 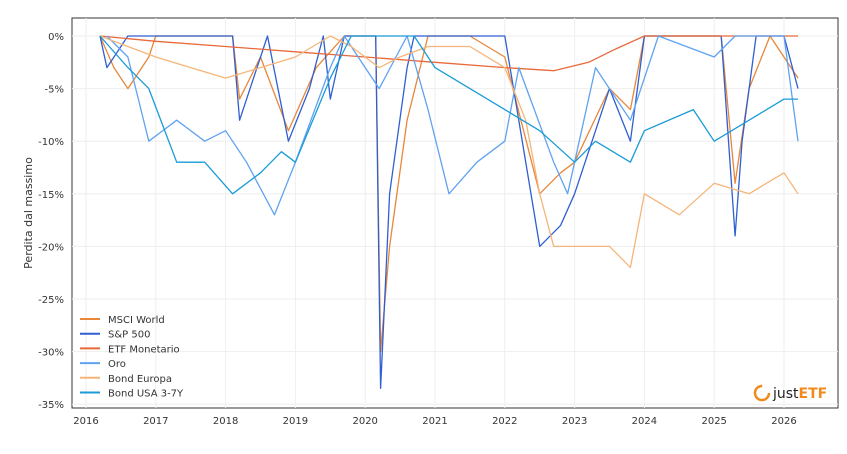 I want to click on x-tick-label: 2021, so click(x=434, y=421).